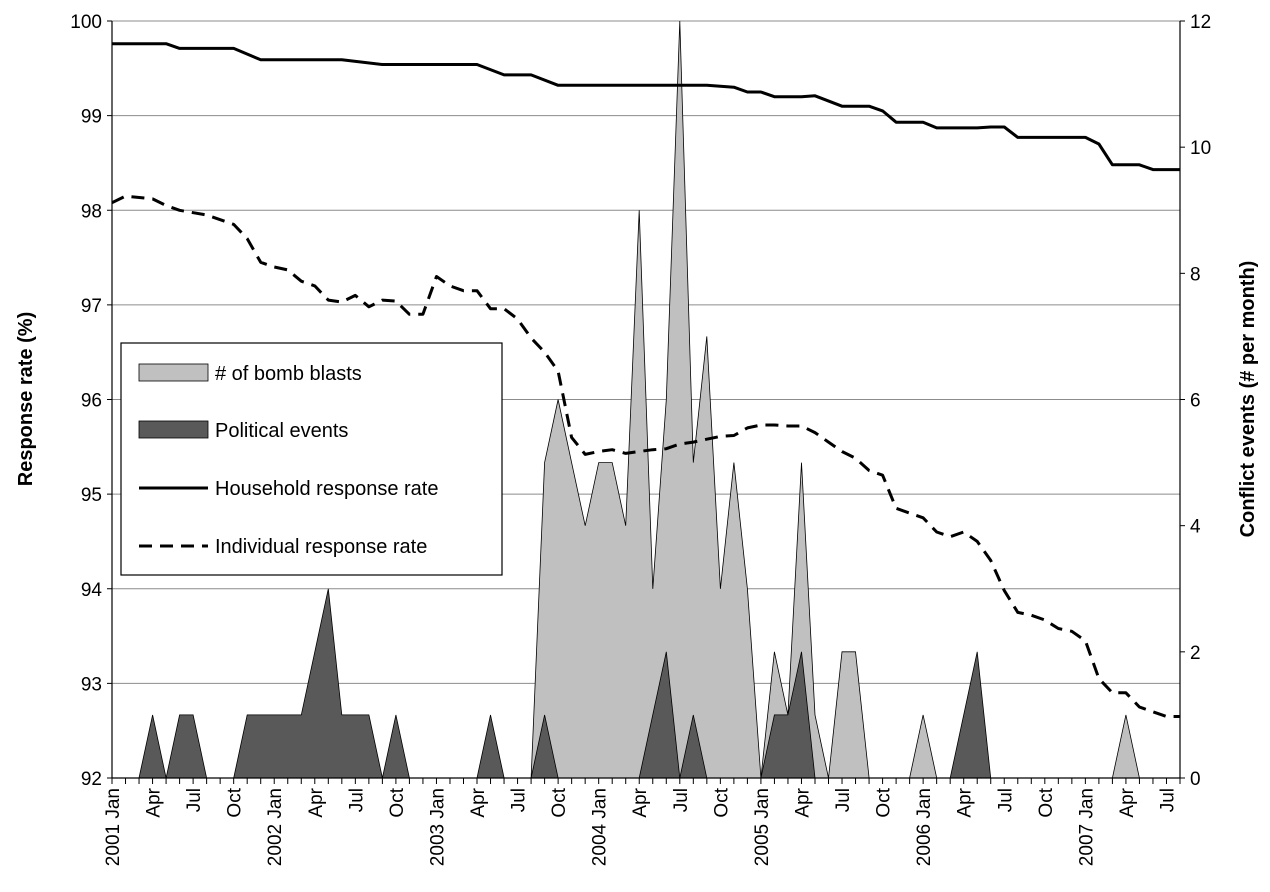  Describe the element at coordinates (91, 211) in the screenshot. I see `left-tick-label: 98` at that location.